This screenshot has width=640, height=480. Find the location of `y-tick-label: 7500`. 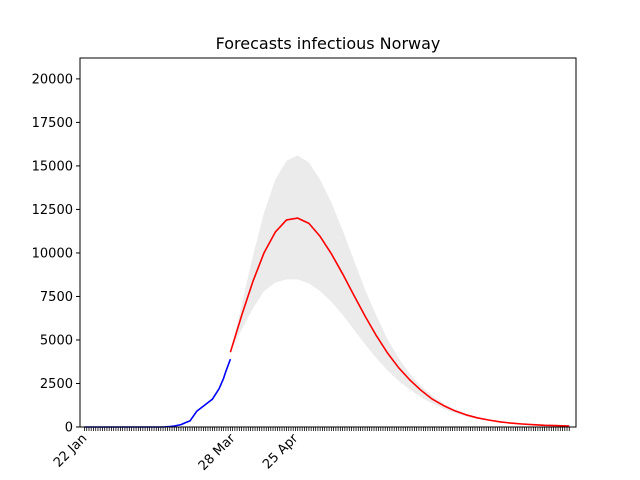

y-tick-label: 7500 is located at coordinates (56, 297).